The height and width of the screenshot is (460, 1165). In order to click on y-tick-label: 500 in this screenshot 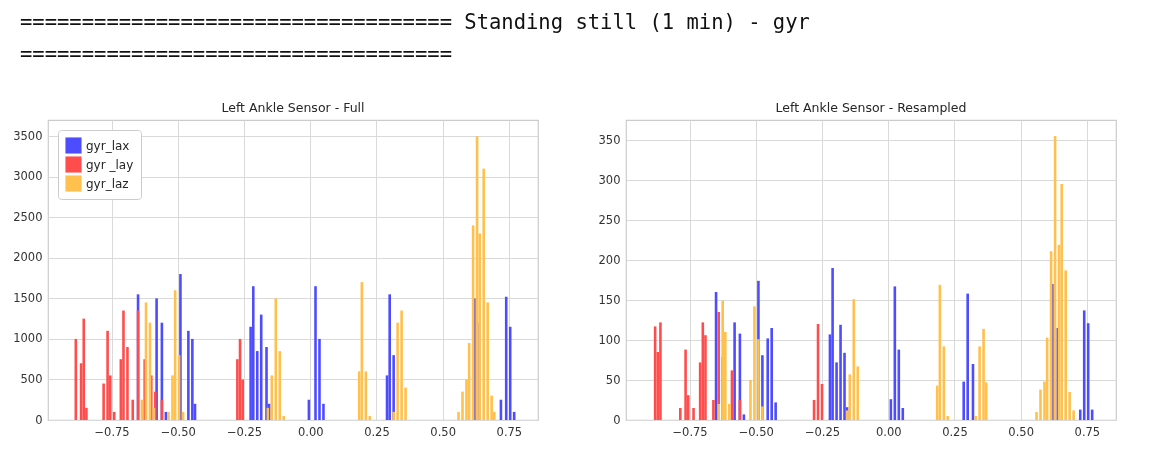, I will do `click(31, 378)`.